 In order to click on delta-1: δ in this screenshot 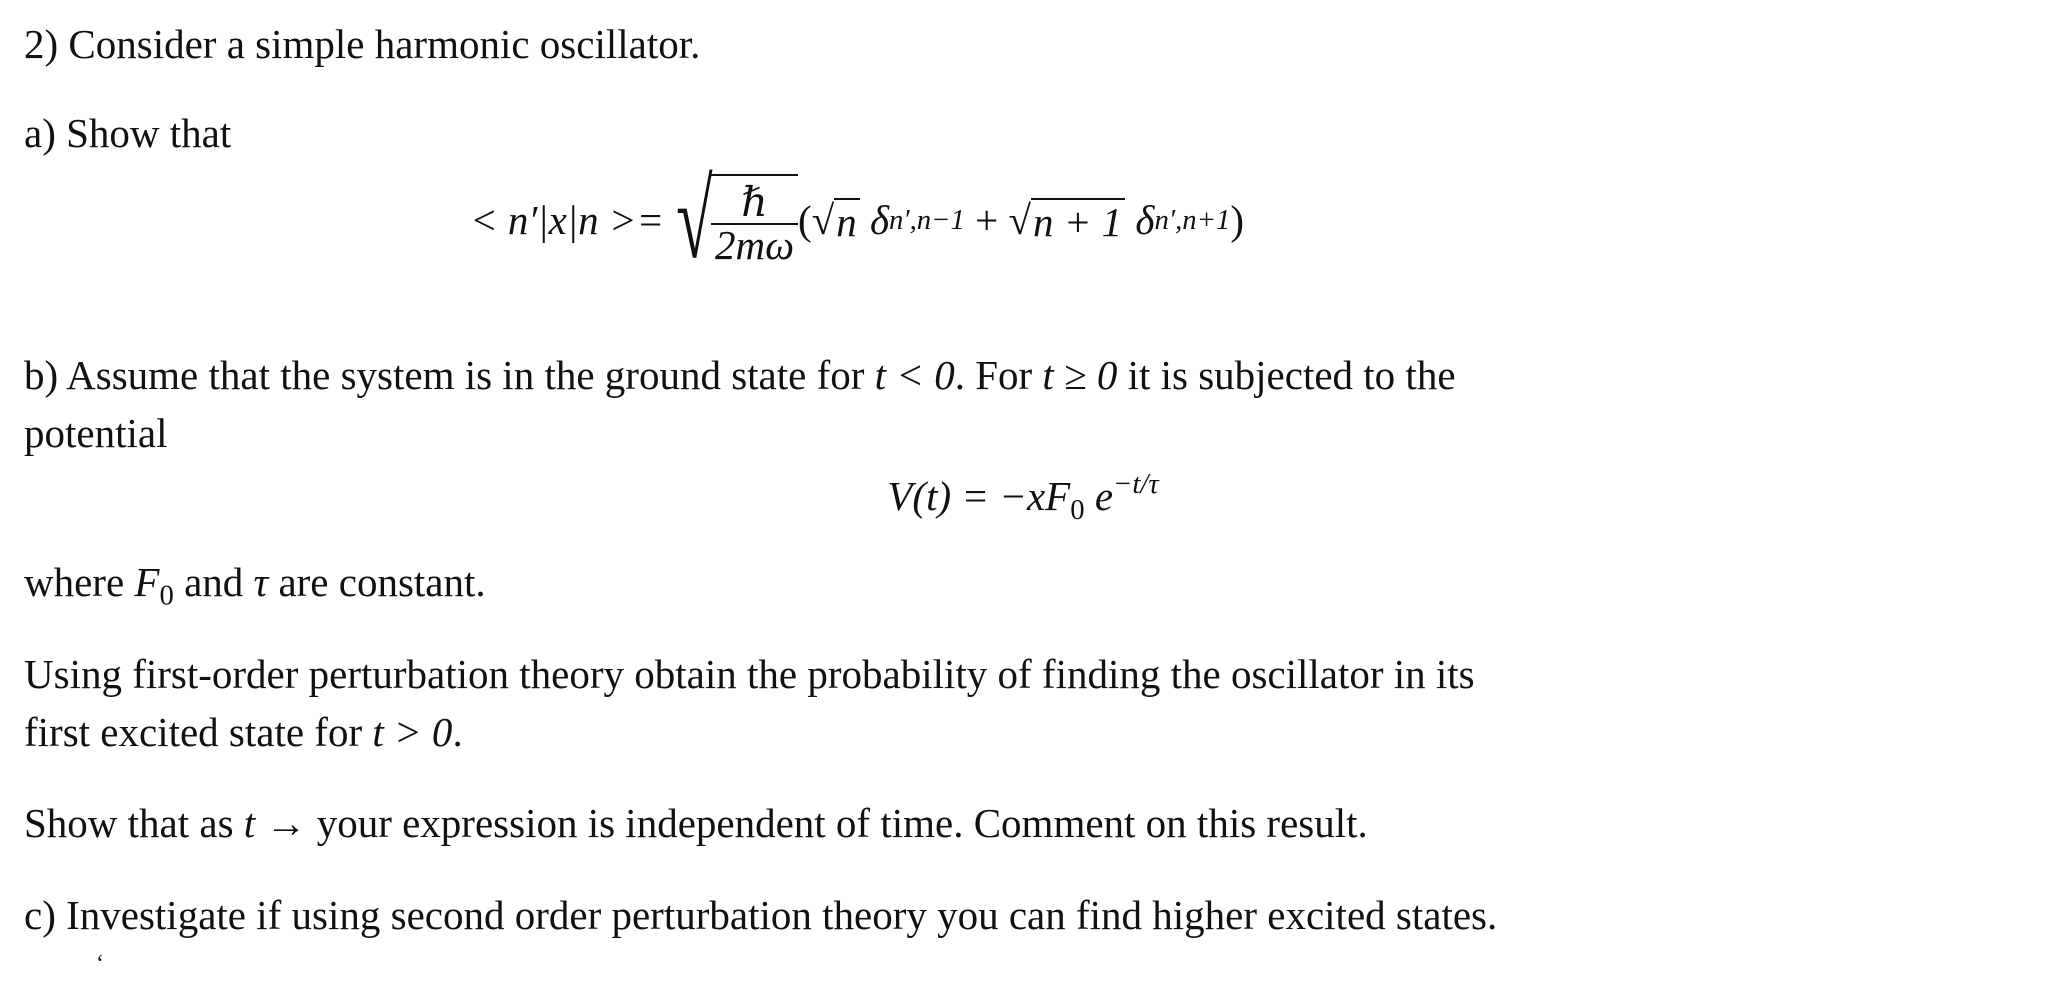, I will do `click(879, 219)`.